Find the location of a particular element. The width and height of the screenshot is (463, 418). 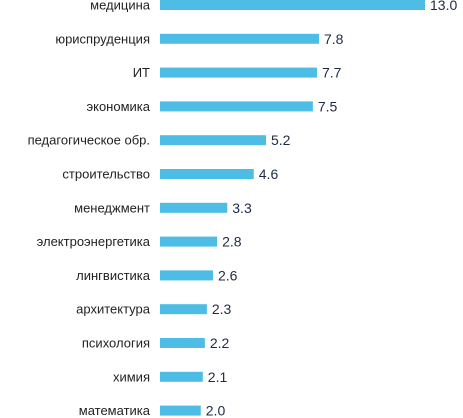

bar-row: ИТ 7.7 is located at coordinates (237, 73).